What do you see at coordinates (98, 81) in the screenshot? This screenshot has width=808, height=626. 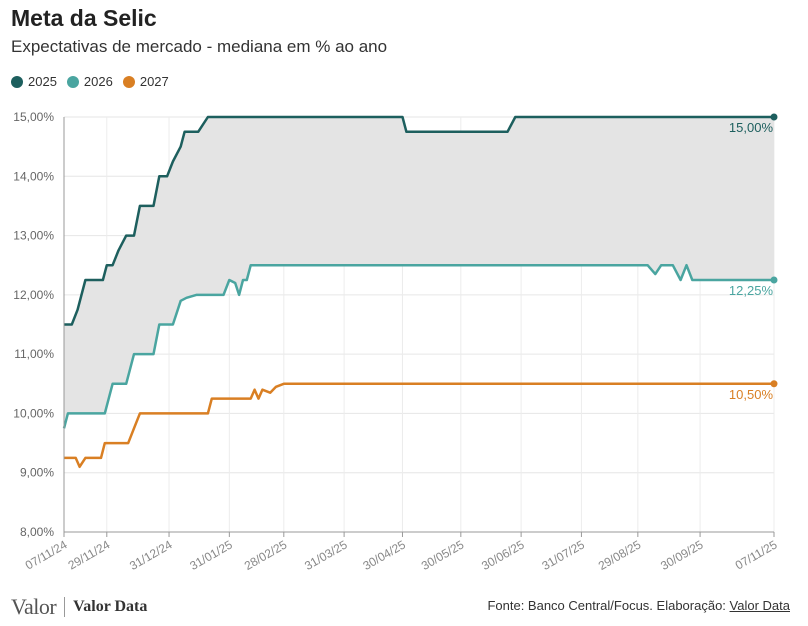 I see `legend-label-2026: 2026` at bounding box center [98, 81].